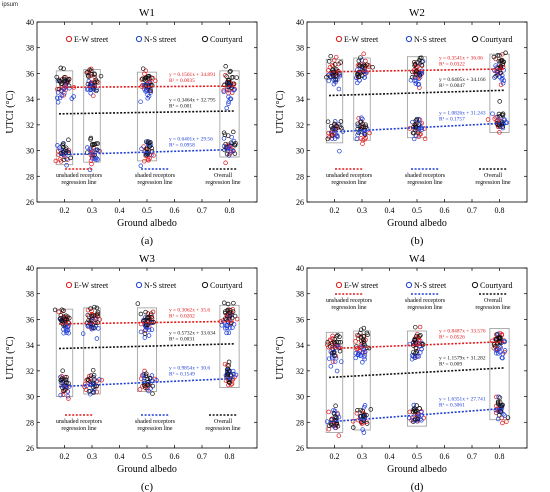 This screenshot has width=550, height=492. Describe the element at coordinates (417, 93) in the screenshot. I see `regression-line-overall` at that location.